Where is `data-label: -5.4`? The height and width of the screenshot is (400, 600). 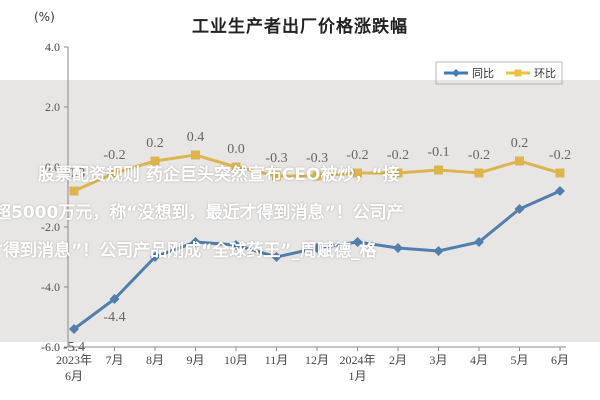
data-label: -5.4 is located at coordinates (74, 347).